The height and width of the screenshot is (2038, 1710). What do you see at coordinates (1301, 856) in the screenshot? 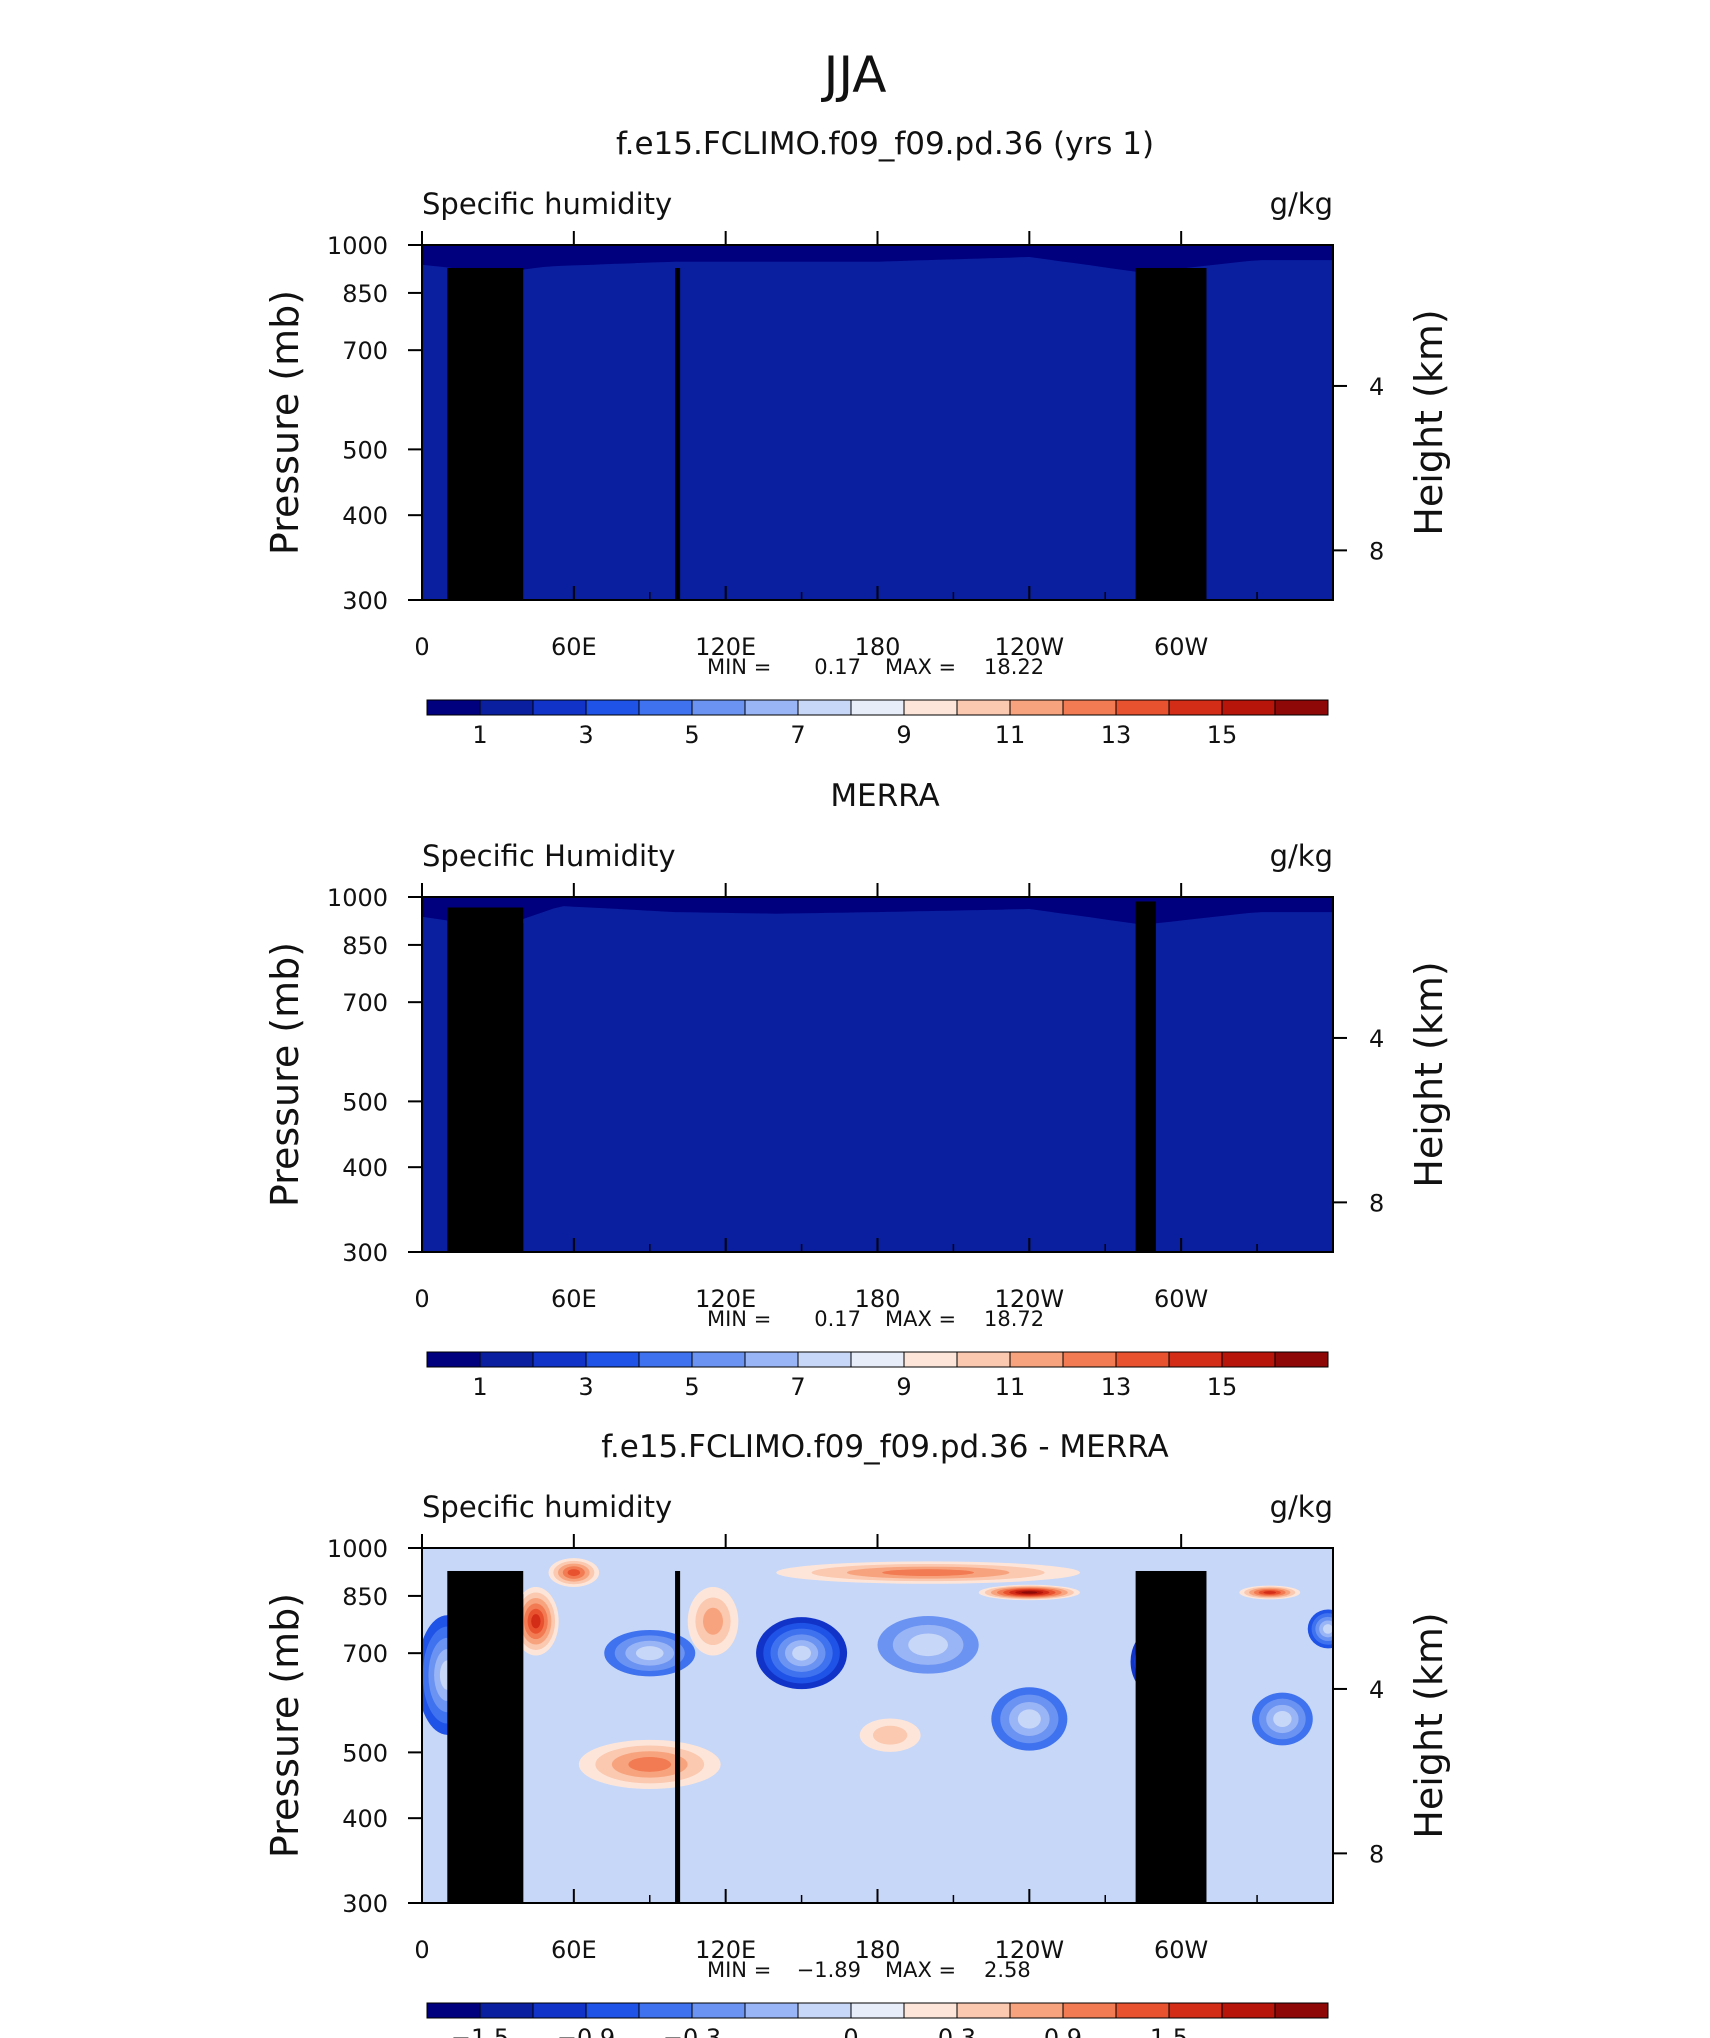
I see `units-label: g/kg` at bounding box center [1301, 856].